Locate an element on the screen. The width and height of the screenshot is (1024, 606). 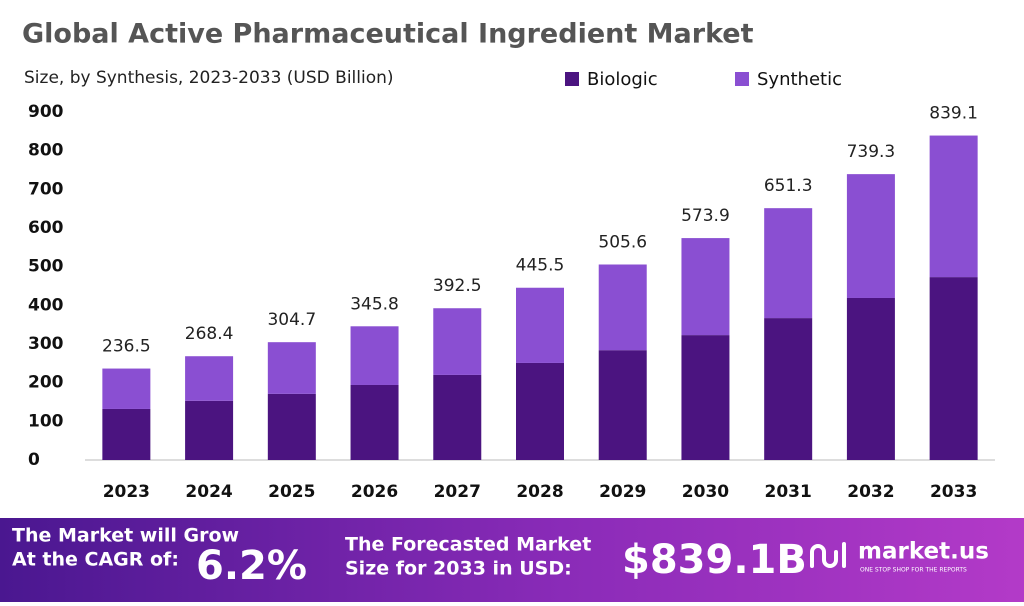
total-label: 236.5 is located at coordinates (126, 347).